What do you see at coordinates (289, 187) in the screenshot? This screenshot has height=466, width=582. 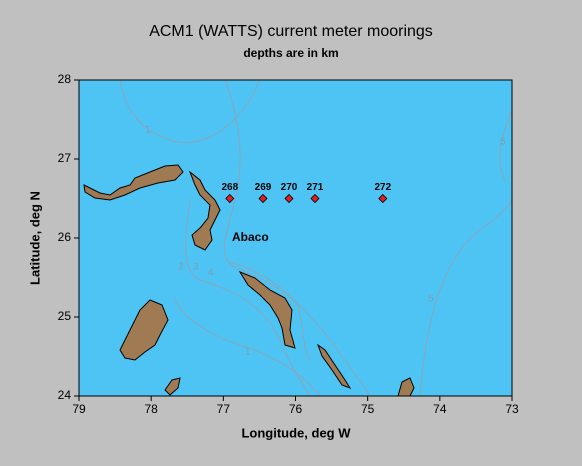 I see `mooring-label: 270` at bounding box center [289, 187].